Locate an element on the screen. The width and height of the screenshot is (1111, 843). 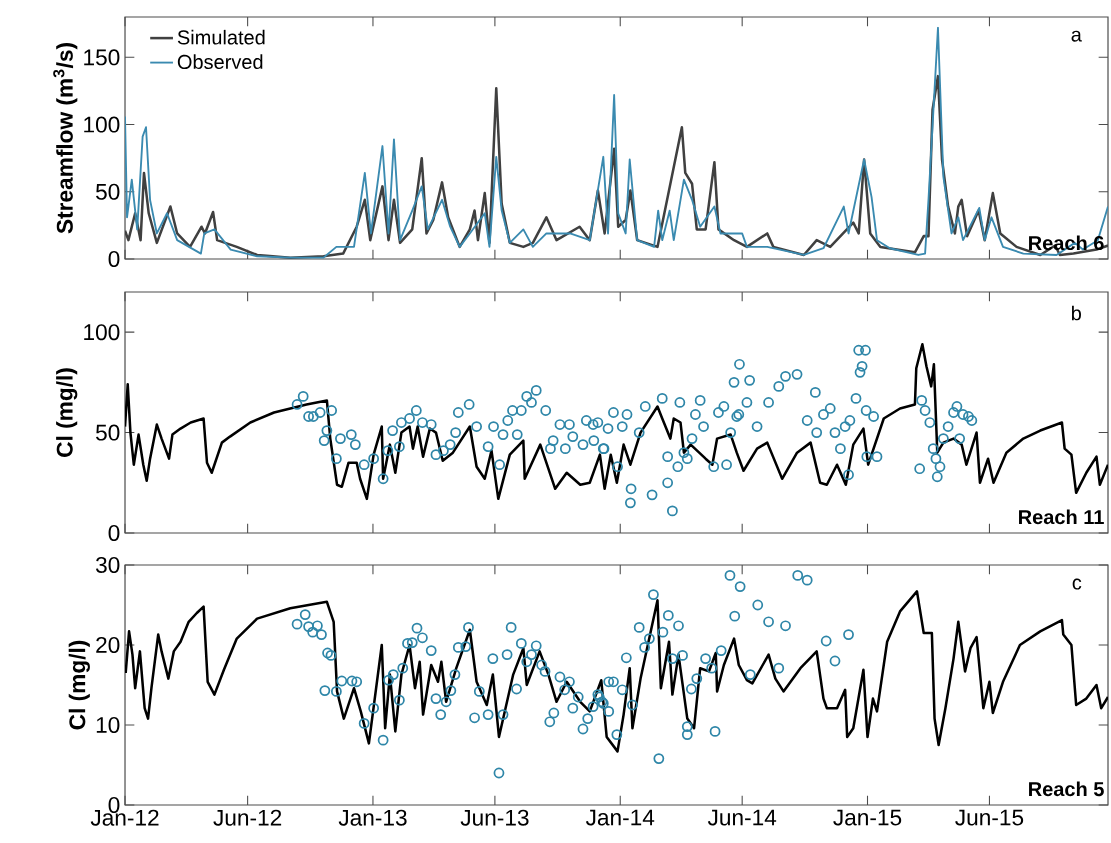
x-tick-label: Jan-15 is located at coordinates (867, 817).